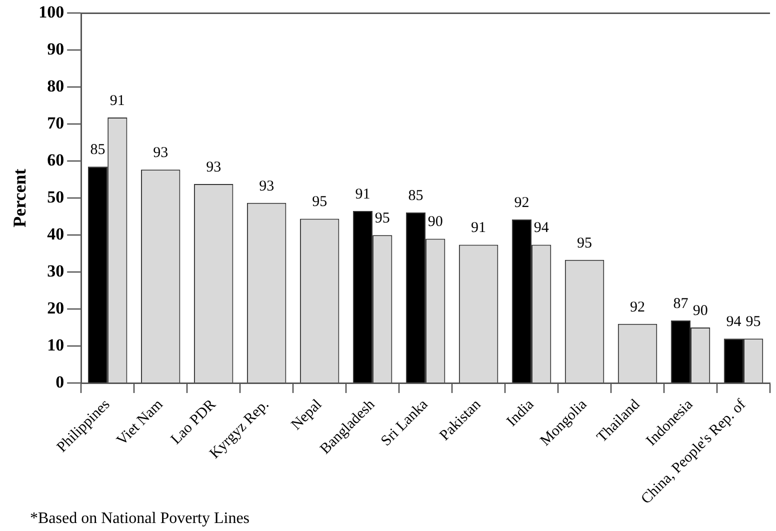  I want to click on y-tick-label: 50, so click(55, 196).